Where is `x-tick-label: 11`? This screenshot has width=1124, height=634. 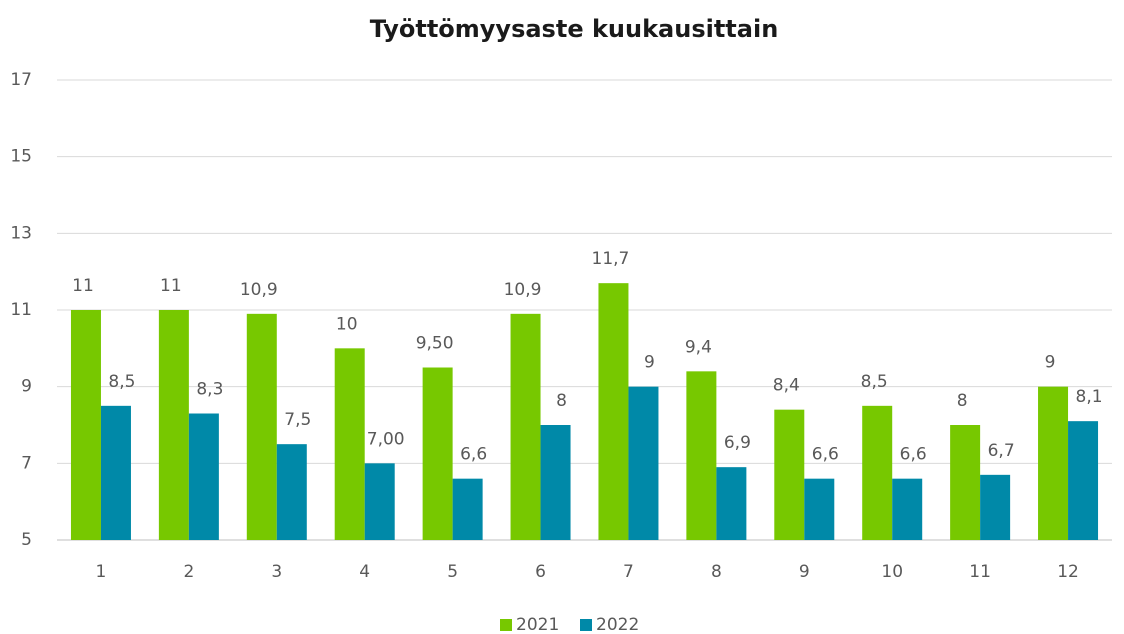
x-tick-label: 11 is located at coordinates (980, 572).